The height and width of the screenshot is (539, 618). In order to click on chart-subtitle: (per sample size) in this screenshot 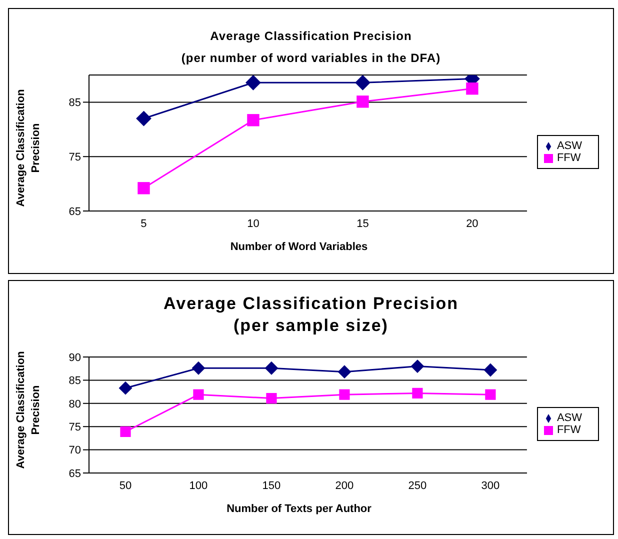, I will do `click(311, 326)`.